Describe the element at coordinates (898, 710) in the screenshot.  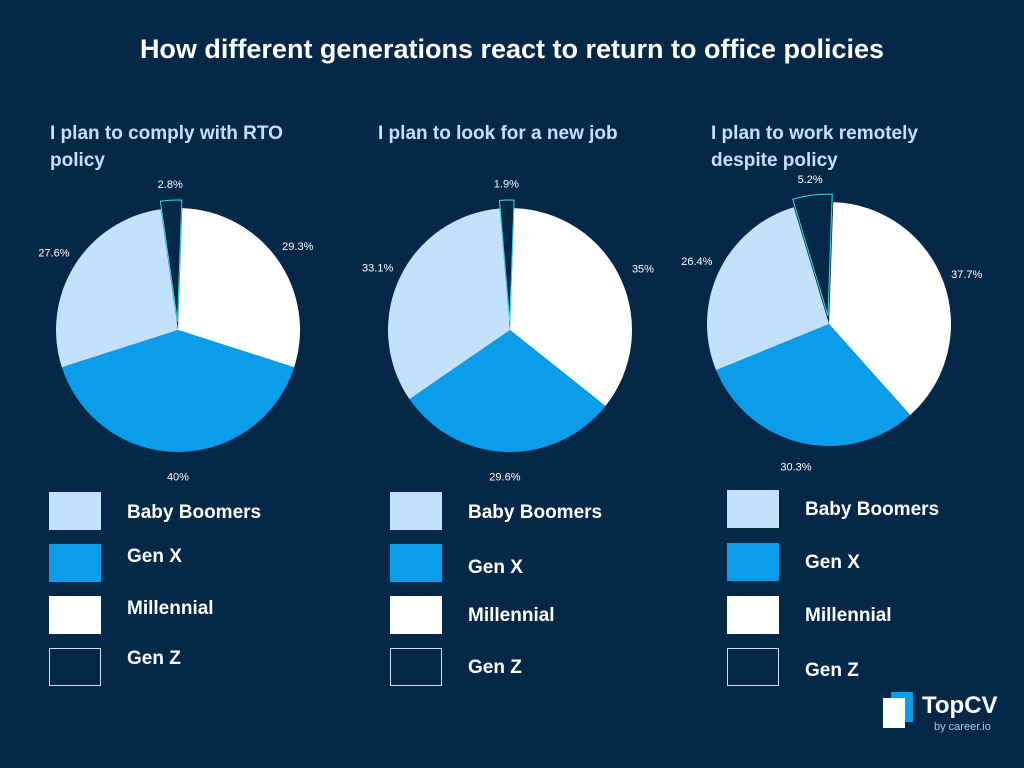
I see `topcv-logo-icon` at that location.